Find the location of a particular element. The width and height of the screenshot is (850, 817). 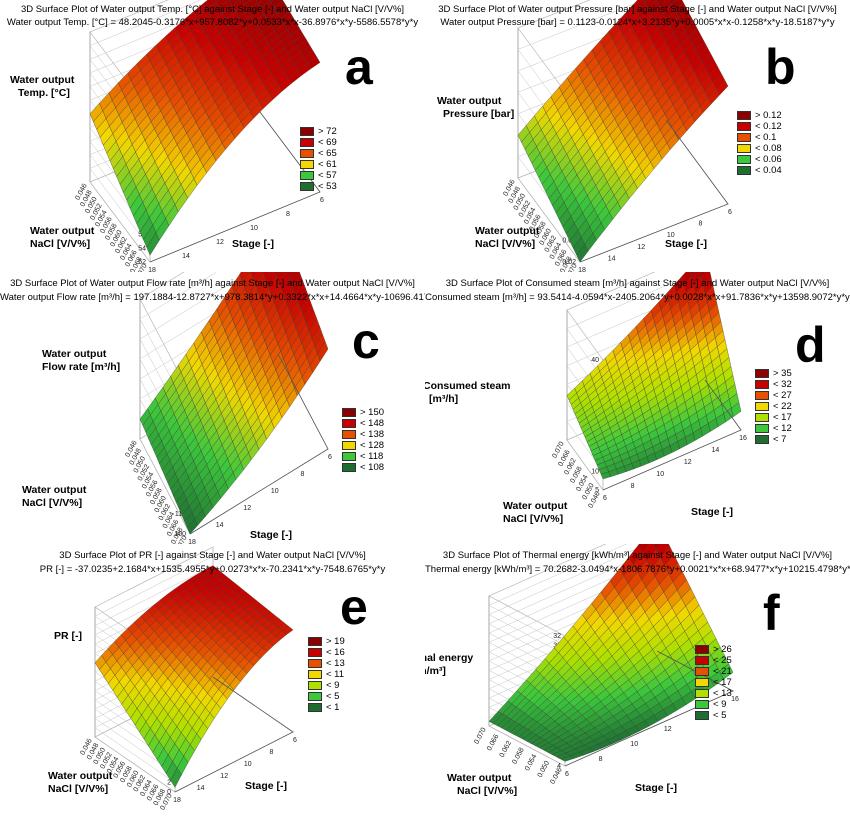

x-axis-label-f: Stage [-] is located at coordinates (656, 788).